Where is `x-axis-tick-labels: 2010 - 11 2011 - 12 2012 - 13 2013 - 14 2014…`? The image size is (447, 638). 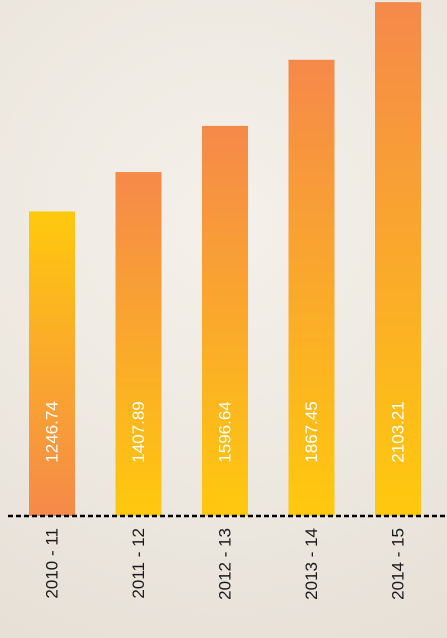 x-axis-tick-labels: 2010 - 11 2011 - 12 2012 - 13 2013 - 14 2014… is located at coordinates (225, 564).